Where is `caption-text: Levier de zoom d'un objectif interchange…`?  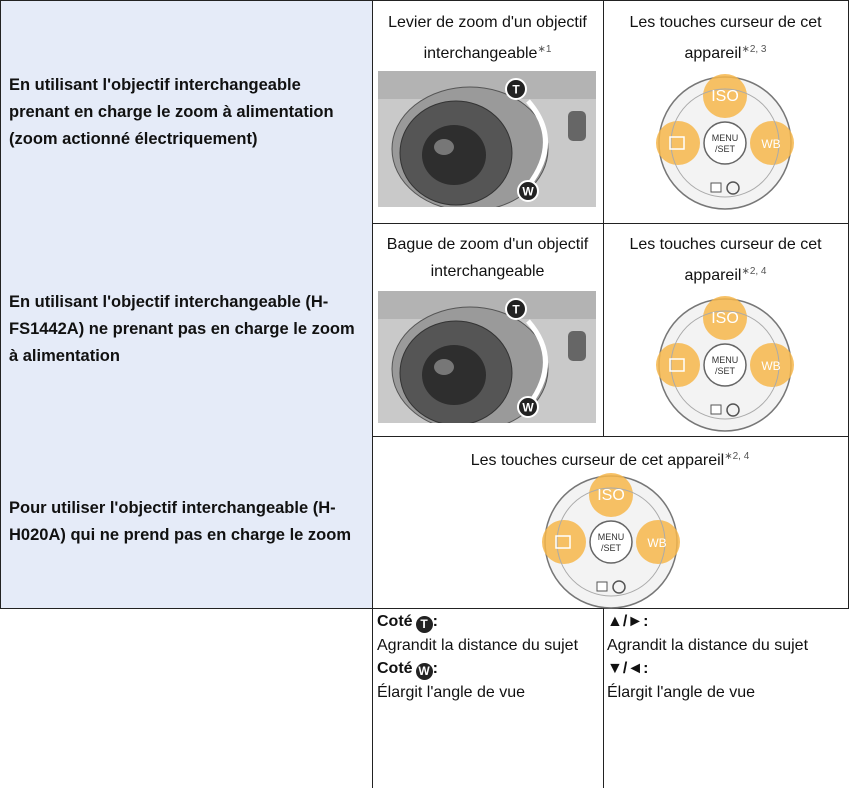 caption-text: Levier de zoom d'un objectif interchange… is located at coordinates (487, 38).